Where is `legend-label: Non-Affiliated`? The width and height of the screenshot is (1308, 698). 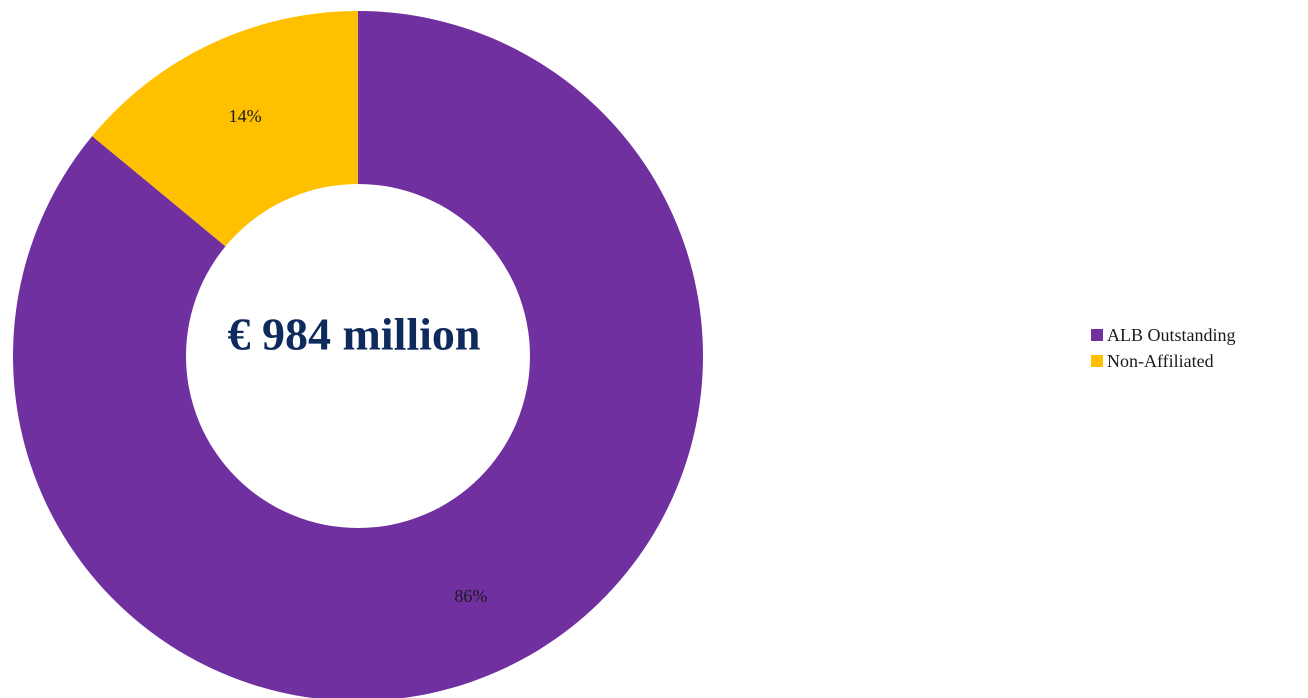
legend-label: Non-Affiliated is located at coordinates (1160, 360).